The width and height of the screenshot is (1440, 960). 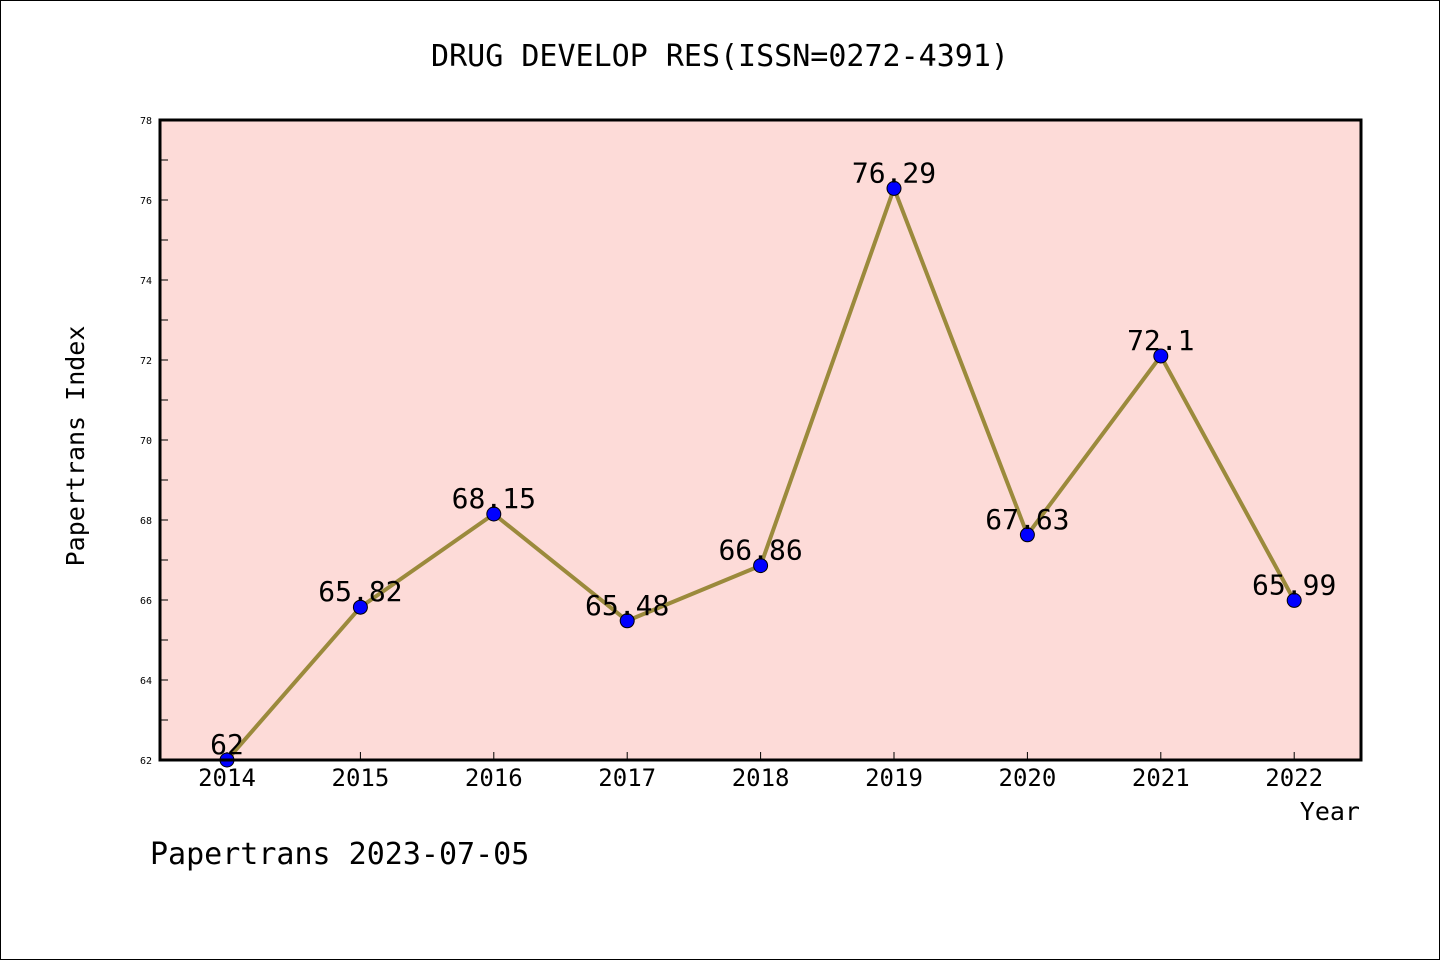 What do you see at coordinates (339, 854) in the screenshot?
I see `footer-text: Papertrans 2023-07-05` at bounding box center [339, 854].